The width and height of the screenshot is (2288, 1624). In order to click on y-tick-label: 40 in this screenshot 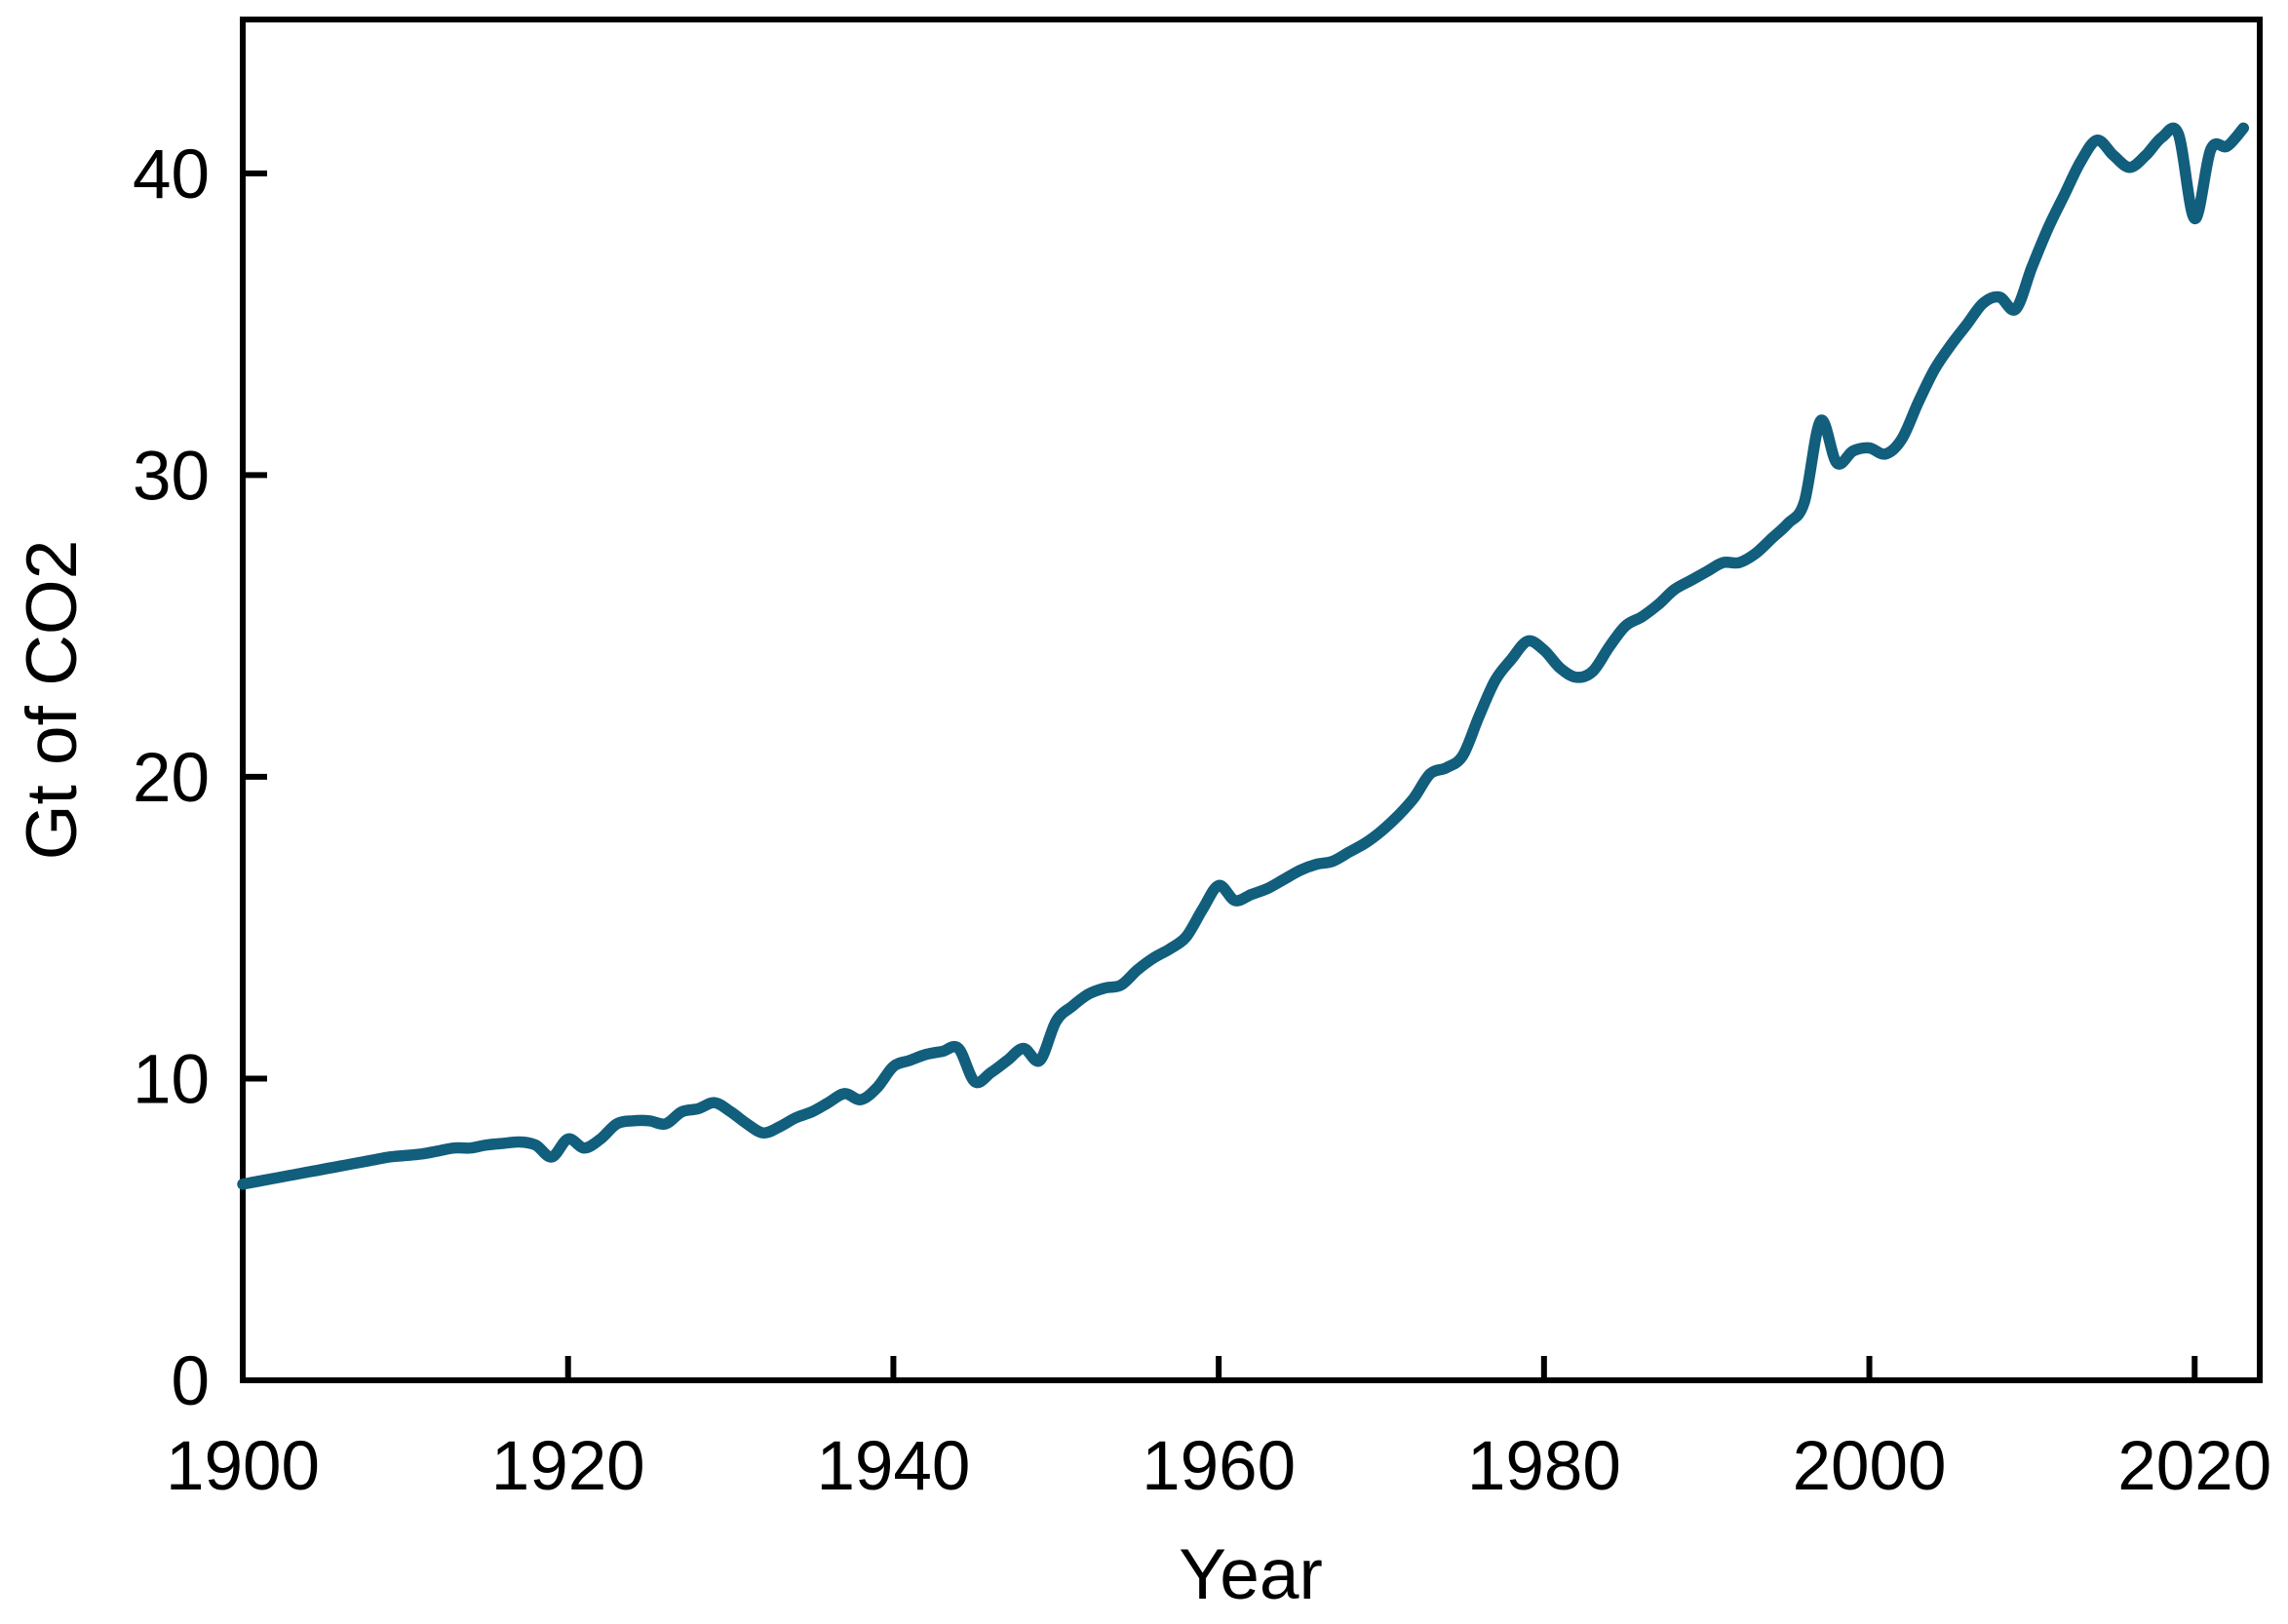, I will do `click(171, 175)`.